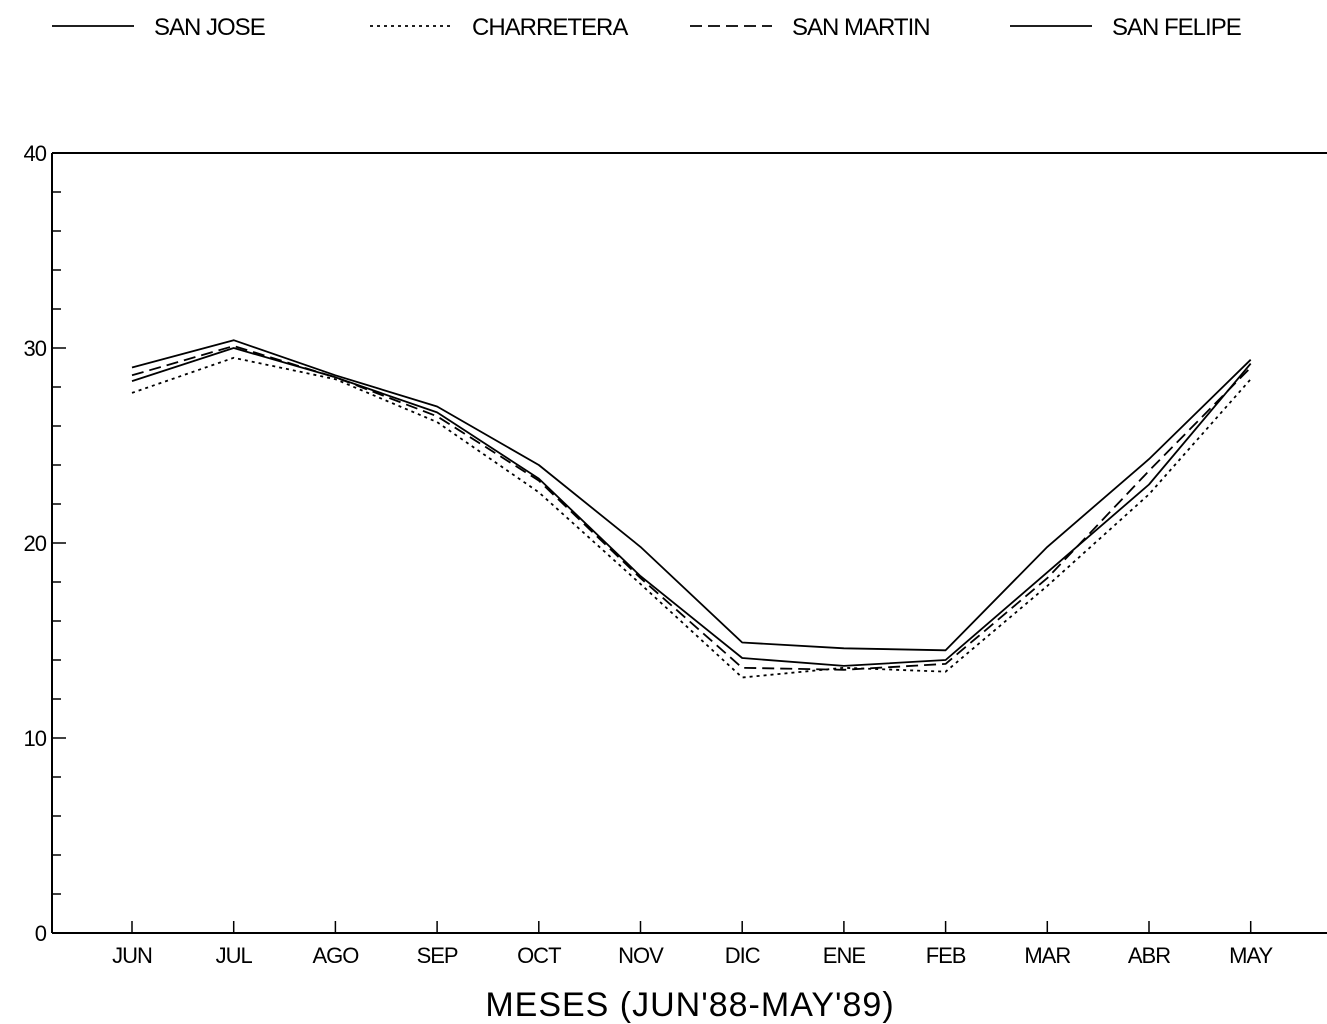 Image resolution: width=1327 pixels, height=1024 pixels. Describe the element at coordinates (1047, 955) in the screenshot. I see `x-tick-label: MAR` at that location.